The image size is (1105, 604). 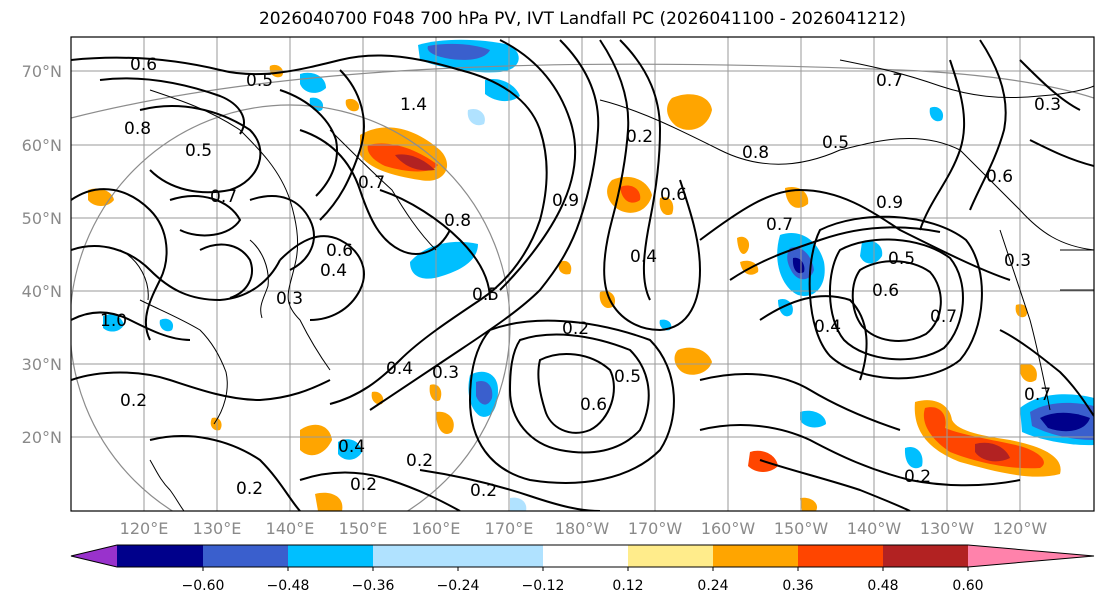 I want to click on reference-arc, so click(x=582, y=91).